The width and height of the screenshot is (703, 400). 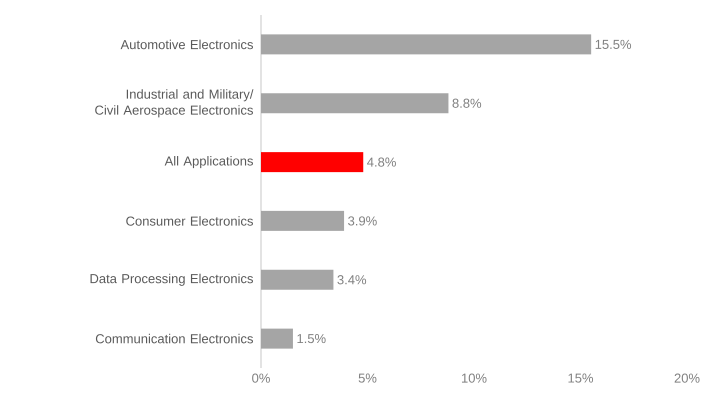 I want to click on y-tick-label: Communication Electronics, so click(x=174, y=339).